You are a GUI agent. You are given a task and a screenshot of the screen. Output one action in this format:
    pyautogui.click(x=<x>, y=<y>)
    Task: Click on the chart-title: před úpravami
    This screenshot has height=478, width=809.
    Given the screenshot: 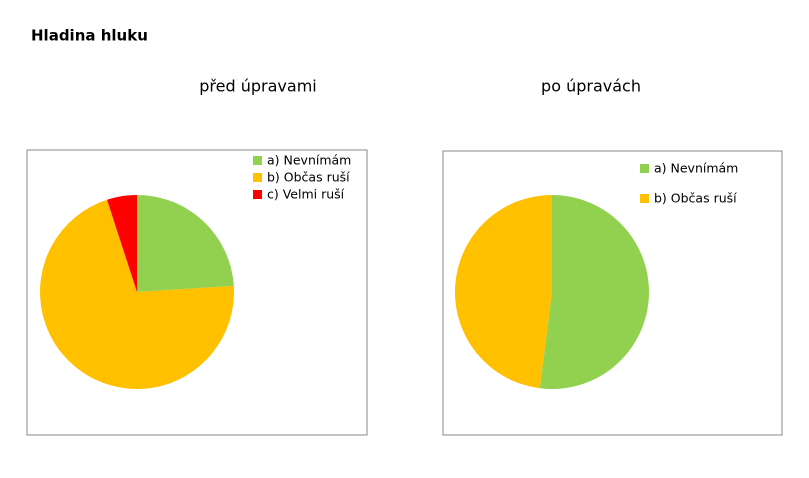 What is the action you would take?
    pyautogui.click(x=257, y=86)
    